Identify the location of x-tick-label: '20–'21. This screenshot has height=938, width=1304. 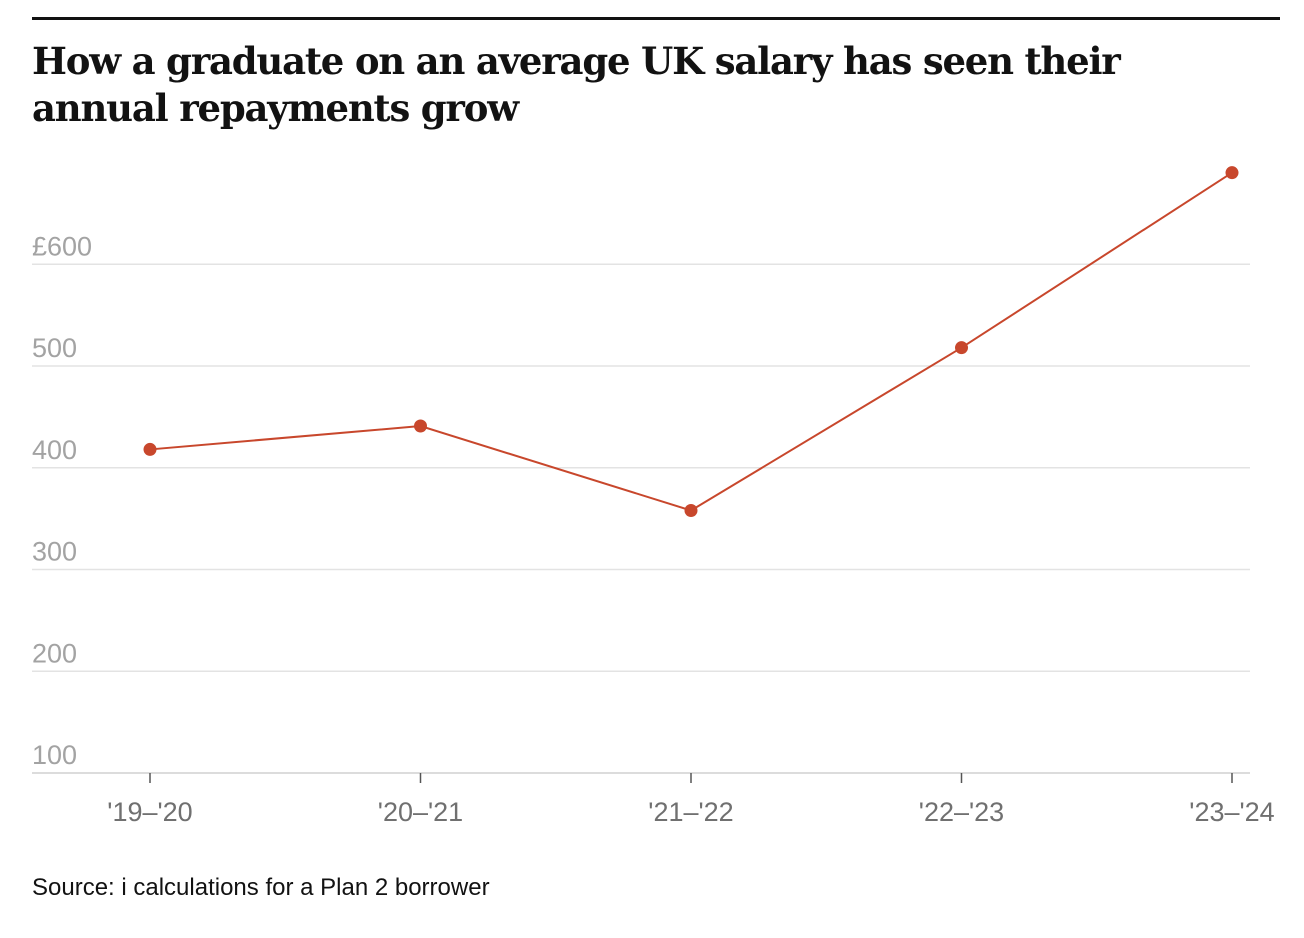
(420, 812).